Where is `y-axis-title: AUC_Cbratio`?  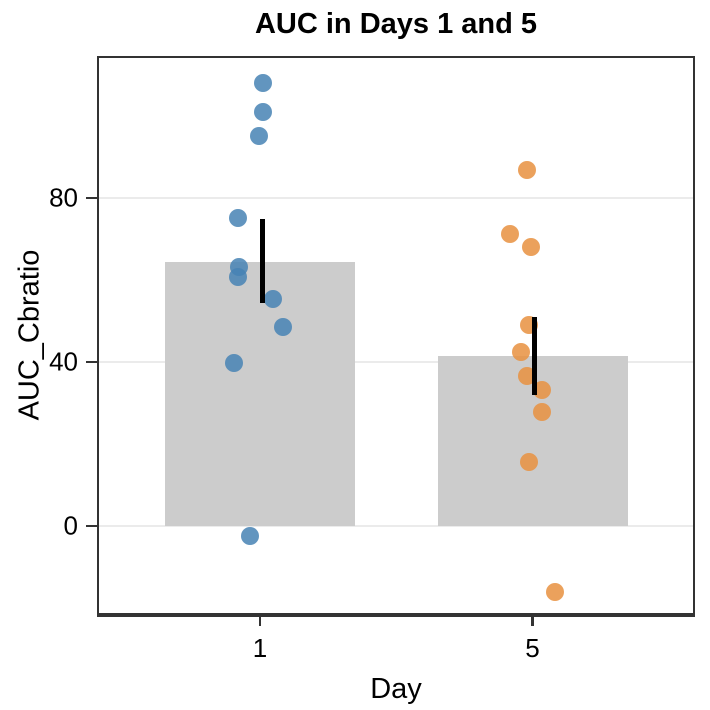
y-axis-title: AUC_Cbratio is located at coordinates (29, 335).